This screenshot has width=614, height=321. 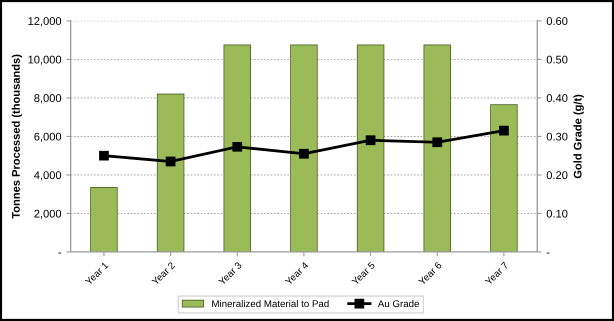 What do you see at coordinates (557, 136) in the screenshot?
I see `y2-tick-label: 0.30` at bounding box center [557, 136].